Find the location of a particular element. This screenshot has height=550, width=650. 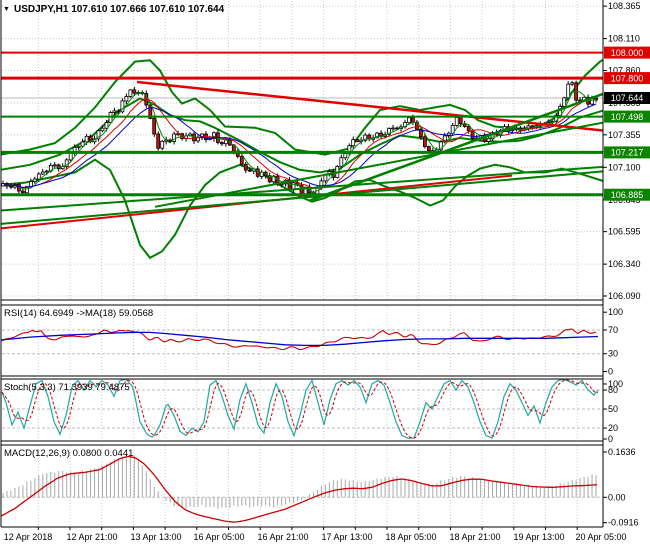

bollinger-middle is located at coordinates (302, 135).